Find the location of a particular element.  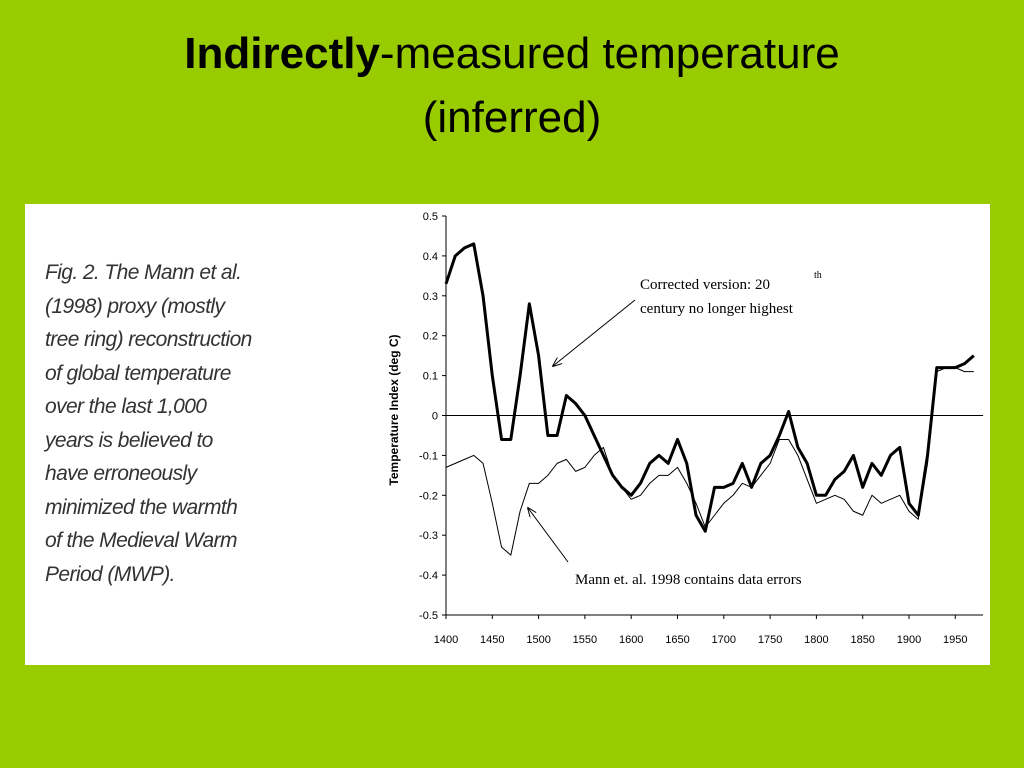

x-tick-label: 1750 is located at coordinates (770, 640).